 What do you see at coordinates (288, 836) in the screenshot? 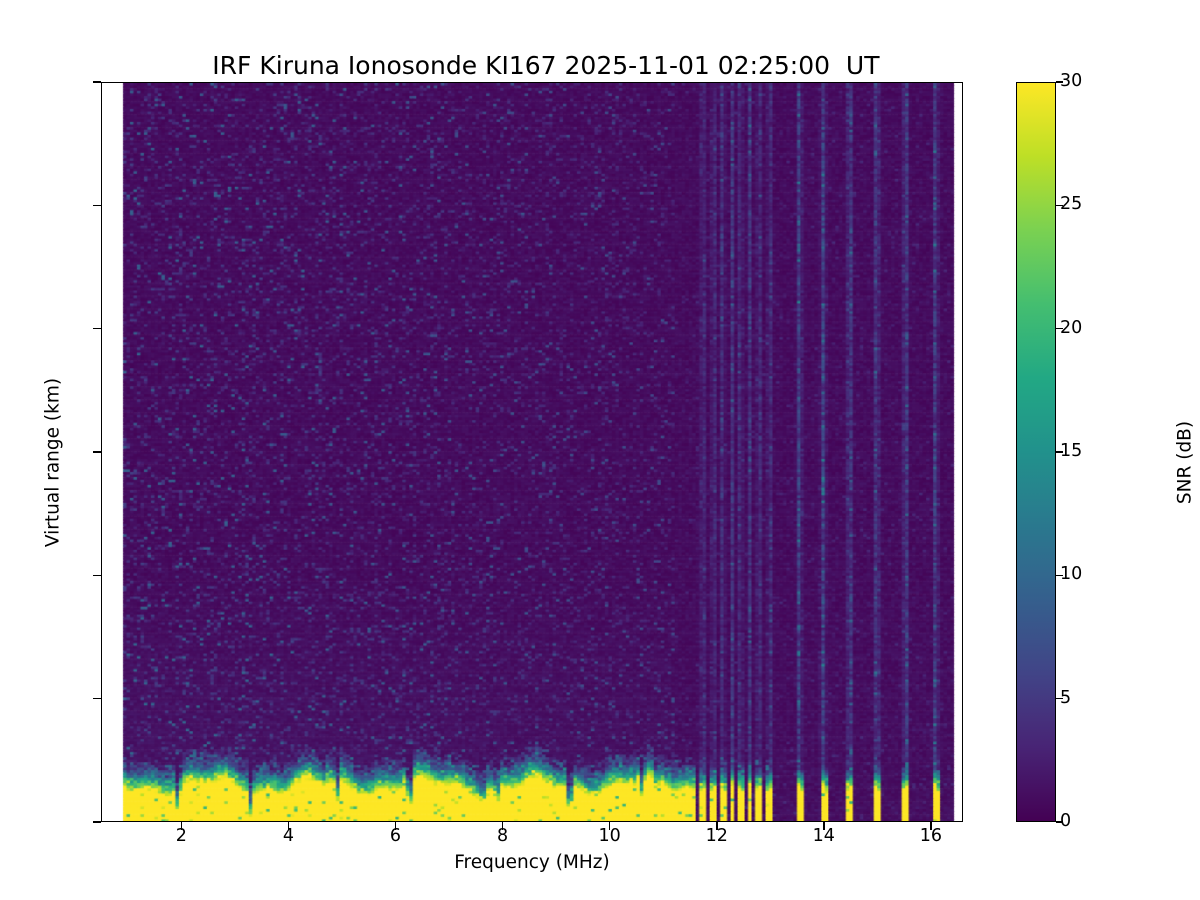
I see `x-tick-label: 4` at bounding box center [288, 836].